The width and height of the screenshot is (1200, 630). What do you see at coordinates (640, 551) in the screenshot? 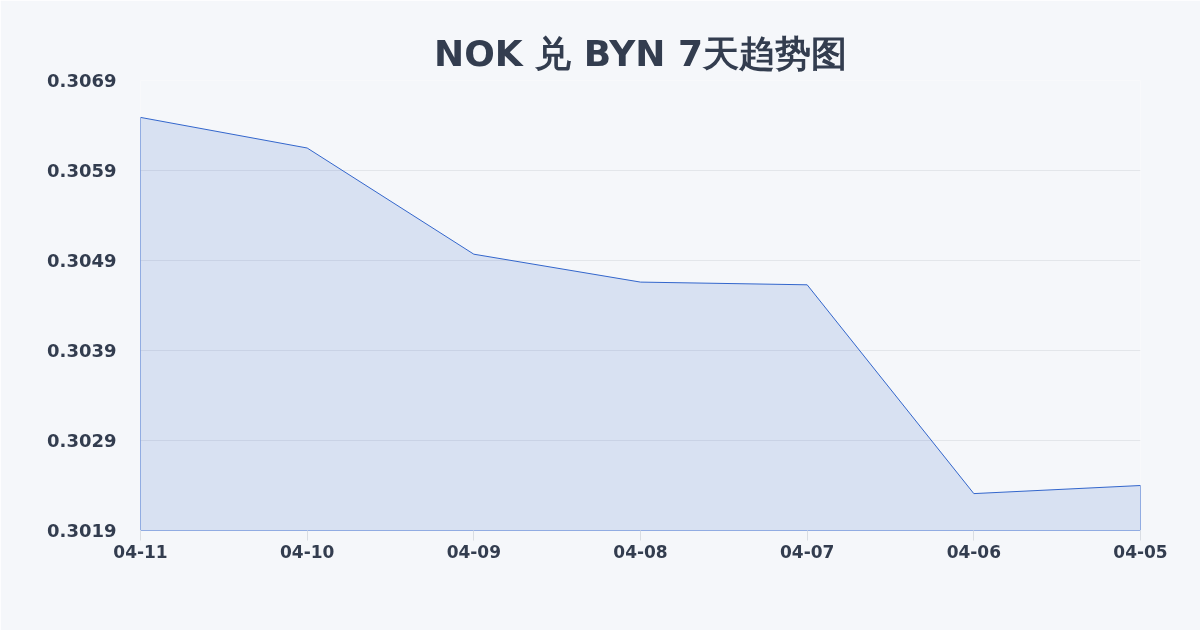
I see `x-tick-label: 04-08` at bounding box center [640, 551].